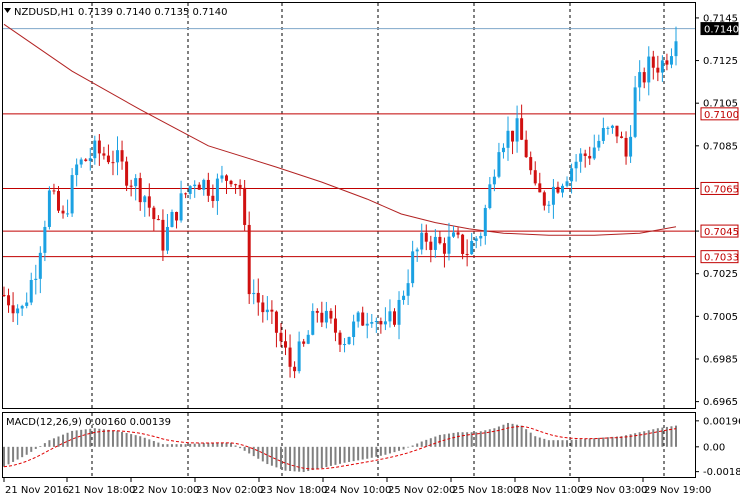 This screenshot has width=740, height=500. Describe the element at coordinates (721, 189) in the screenshot. I see `level-tag-label: 0.7065` at that location.